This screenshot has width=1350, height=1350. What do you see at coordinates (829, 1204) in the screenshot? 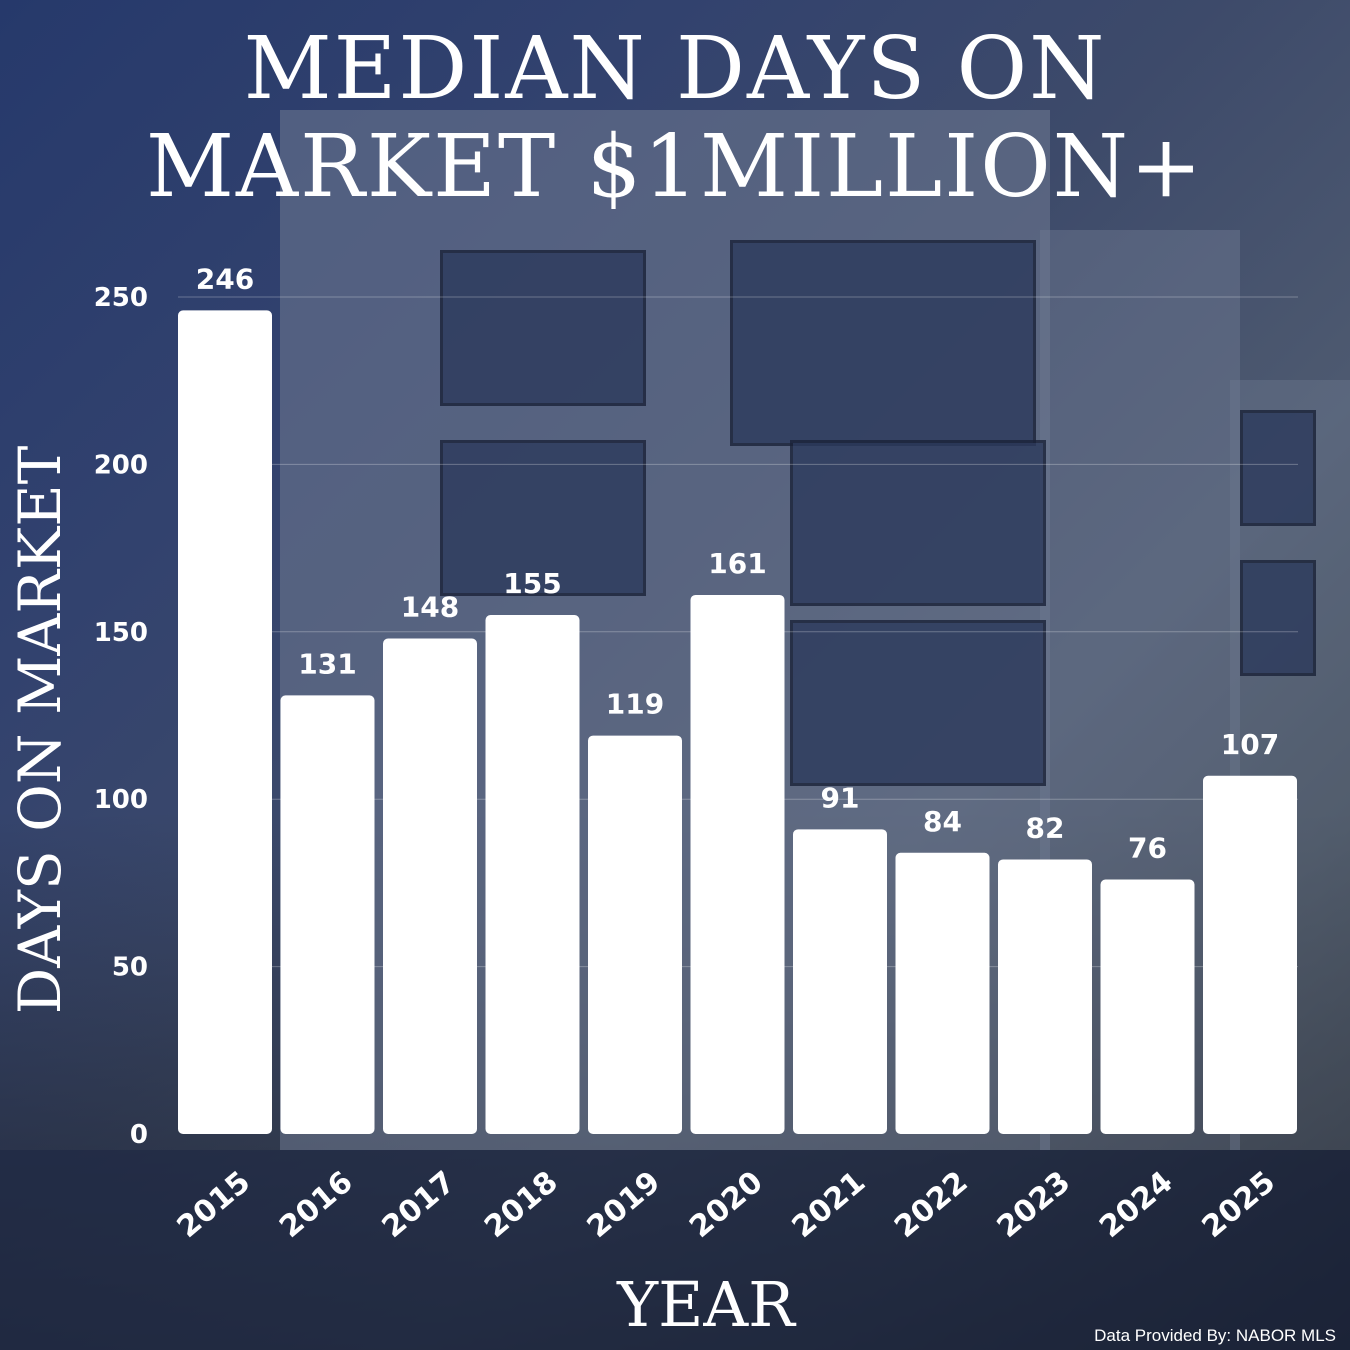
I see `x-tick-label: 2021` at bounding box center [829, 1204].